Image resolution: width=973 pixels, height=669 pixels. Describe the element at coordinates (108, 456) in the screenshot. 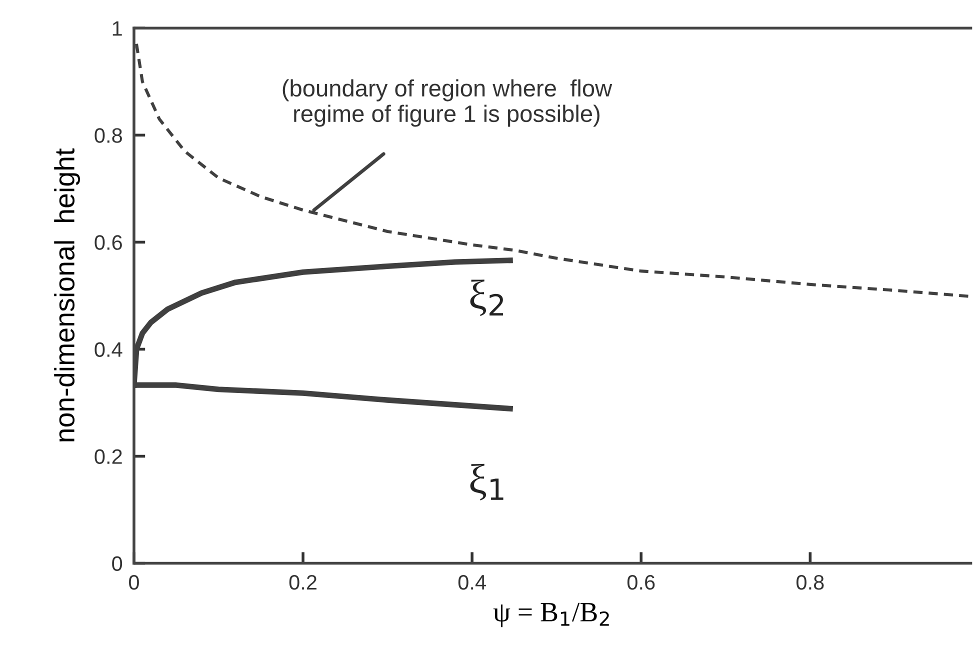

I see `y-tick-label: 0.2` at that location.